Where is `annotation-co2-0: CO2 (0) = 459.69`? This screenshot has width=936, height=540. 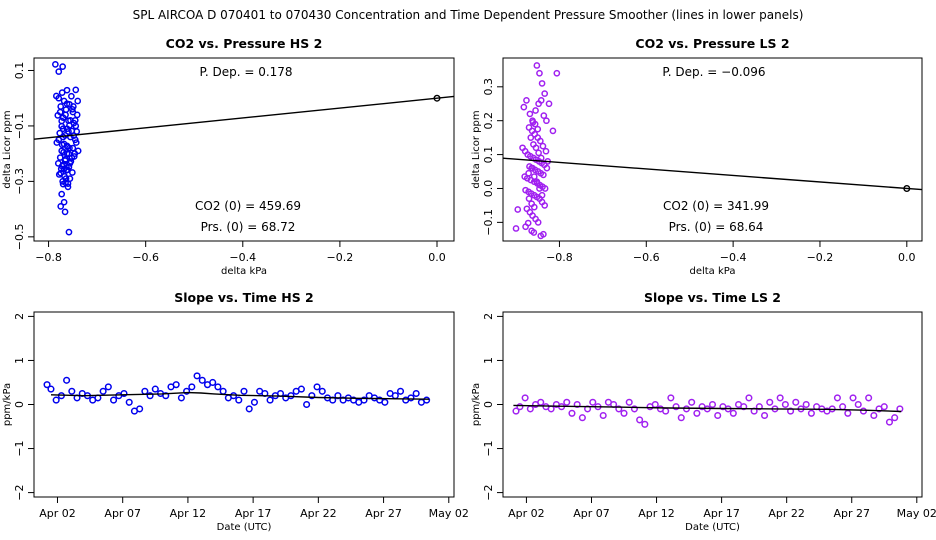 annotation-co2-0: CO2 (0) = 459.69 is located at coordinates (248, 206).